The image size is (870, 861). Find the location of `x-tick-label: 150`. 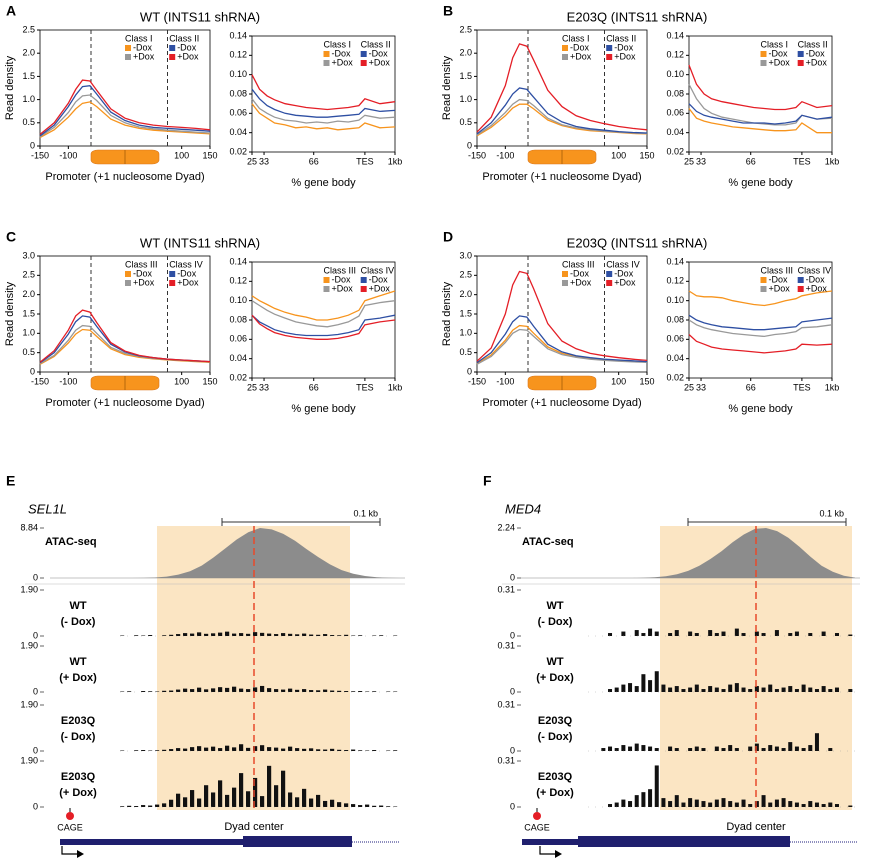

x-tick-label: 150 is located at coordinates (209, 381).